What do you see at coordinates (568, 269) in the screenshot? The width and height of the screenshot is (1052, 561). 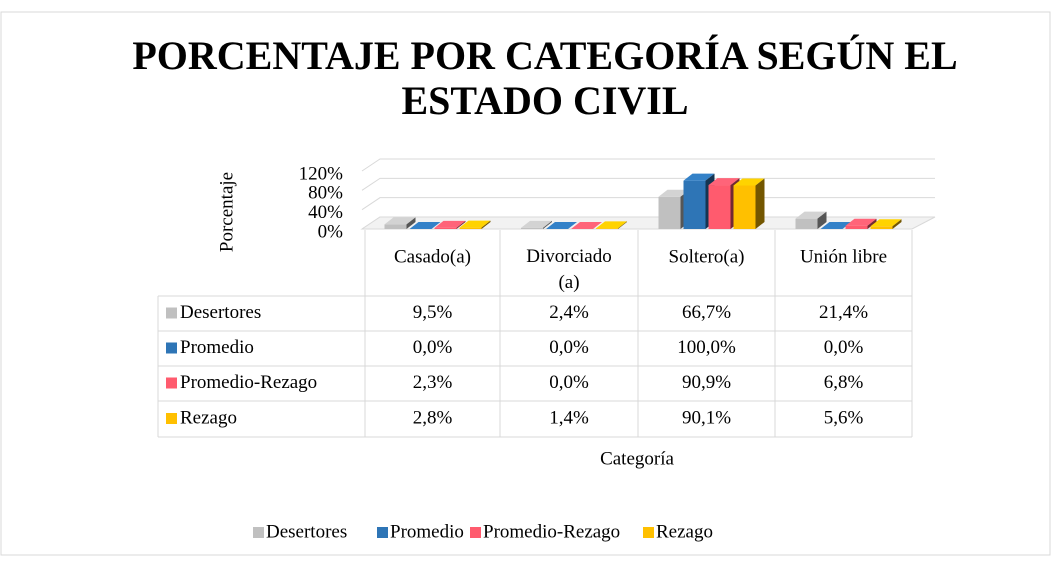 I see `category-label: Divorciado (a)` at bounding box center [568, 269].